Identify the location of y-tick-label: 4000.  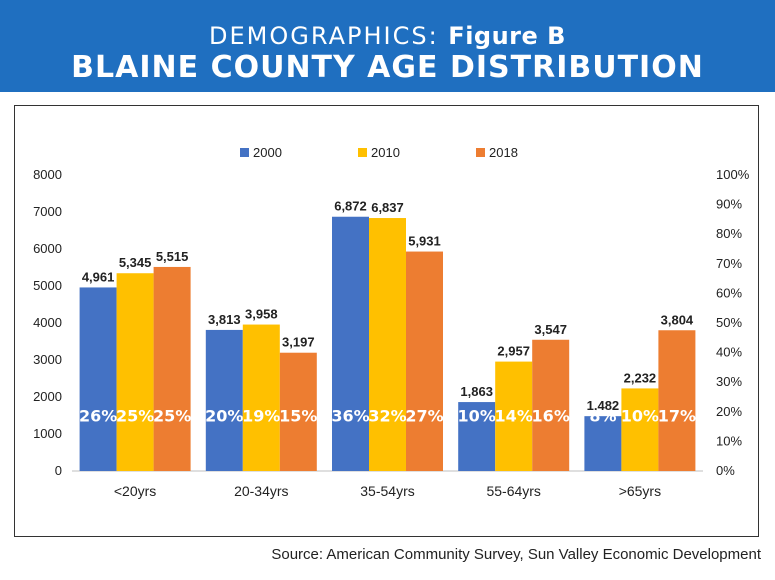
(47, 322).